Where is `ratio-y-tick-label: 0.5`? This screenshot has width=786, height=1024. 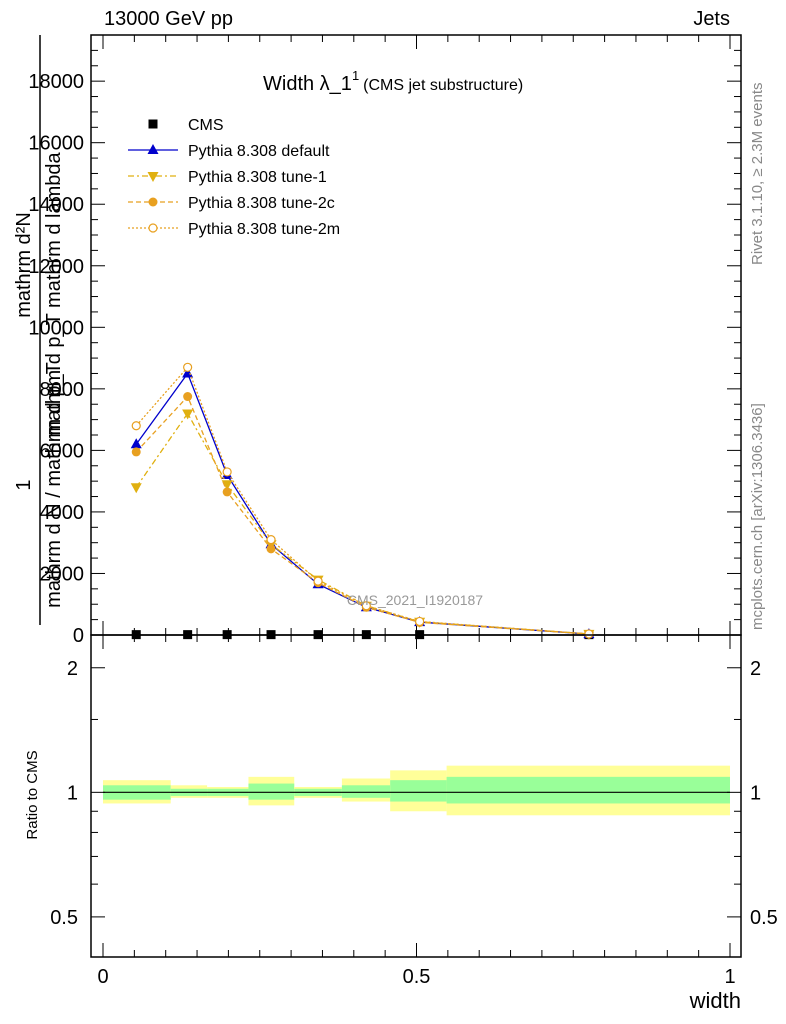
ratio-y-tick-label: 0.5 is located at coordinates (64, 918).